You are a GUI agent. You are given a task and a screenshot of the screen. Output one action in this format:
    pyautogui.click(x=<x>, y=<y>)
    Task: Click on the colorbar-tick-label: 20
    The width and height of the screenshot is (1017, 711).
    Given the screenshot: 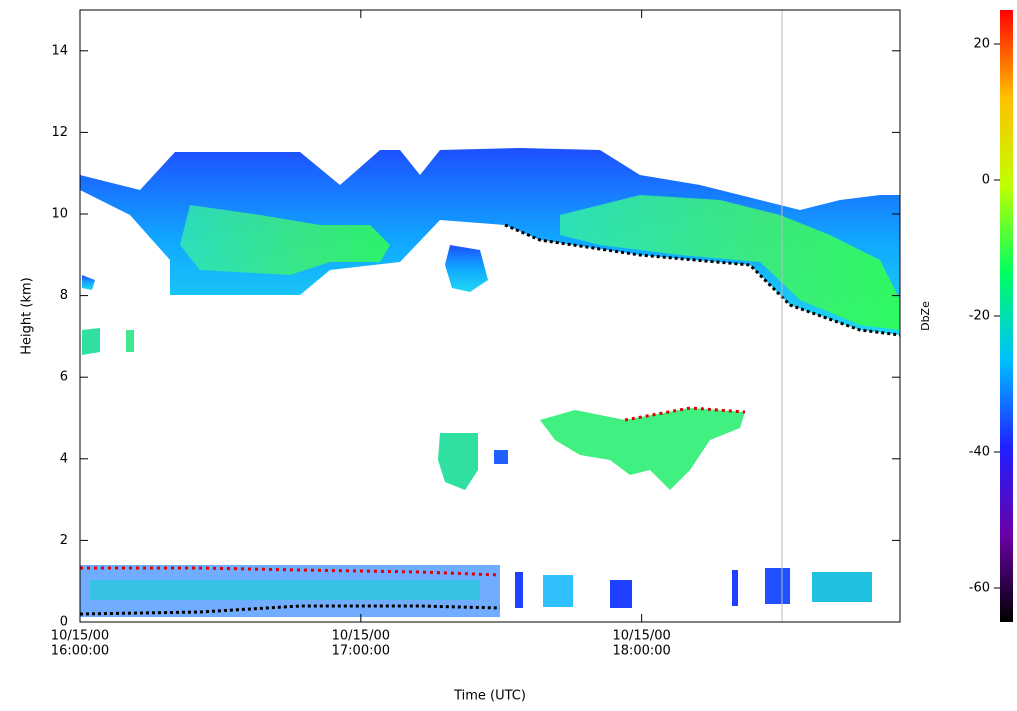 What is the action you would take?
    pyautogui.click(x=981, y=44)
    